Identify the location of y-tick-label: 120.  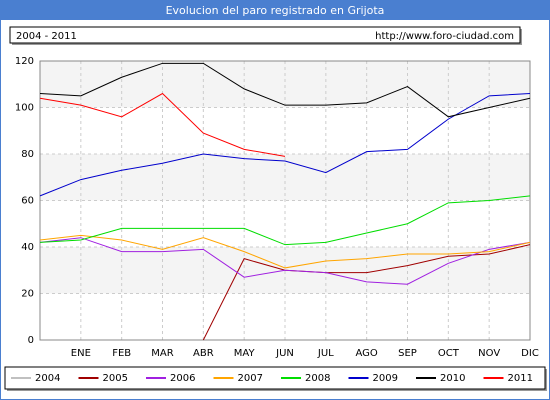
(24, 61).